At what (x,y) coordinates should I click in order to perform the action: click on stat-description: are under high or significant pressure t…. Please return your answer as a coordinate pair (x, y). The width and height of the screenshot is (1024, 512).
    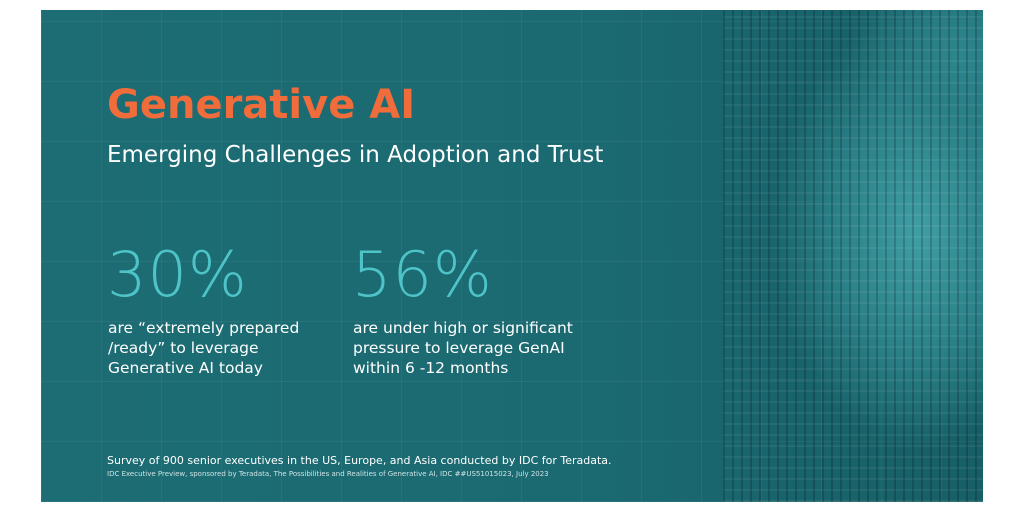
    Looking at the image, I should click on (463, 348).